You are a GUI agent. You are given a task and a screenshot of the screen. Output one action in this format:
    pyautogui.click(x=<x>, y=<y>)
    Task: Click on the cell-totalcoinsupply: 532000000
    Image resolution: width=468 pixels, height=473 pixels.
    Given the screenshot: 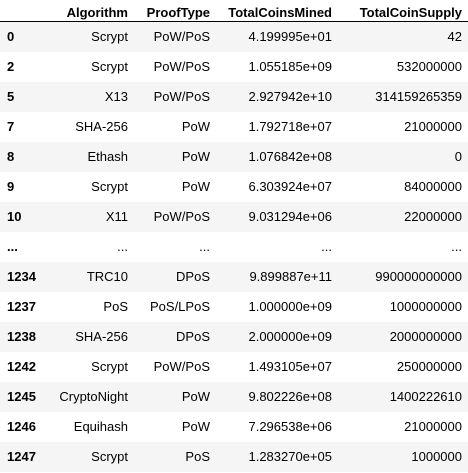 What is the action you would take?
    pyautogui.click(x=429, y=66)
    